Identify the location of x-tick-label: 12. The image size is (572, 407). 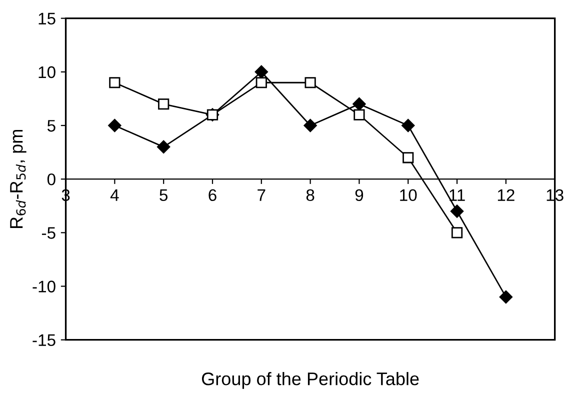
(506, 195).